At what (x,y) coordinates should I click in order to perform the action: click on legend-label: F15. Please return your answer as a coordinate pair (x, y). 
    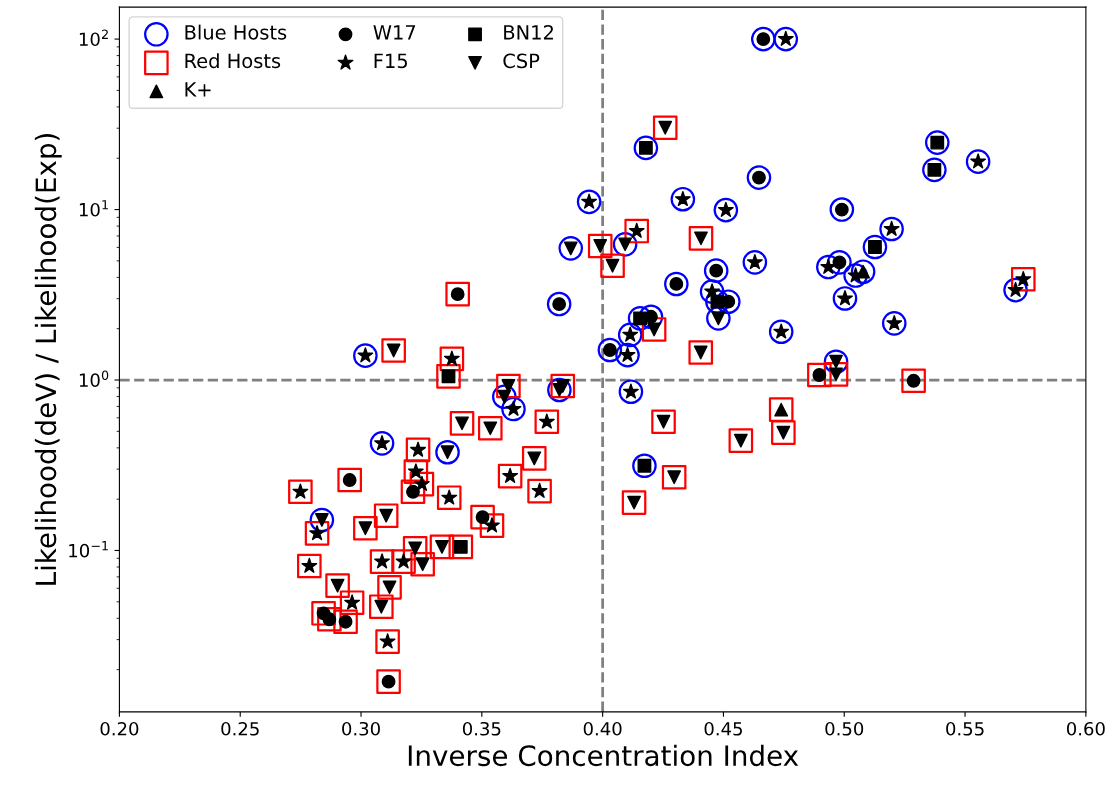
    Looking at the image, I should click on (390, 61).